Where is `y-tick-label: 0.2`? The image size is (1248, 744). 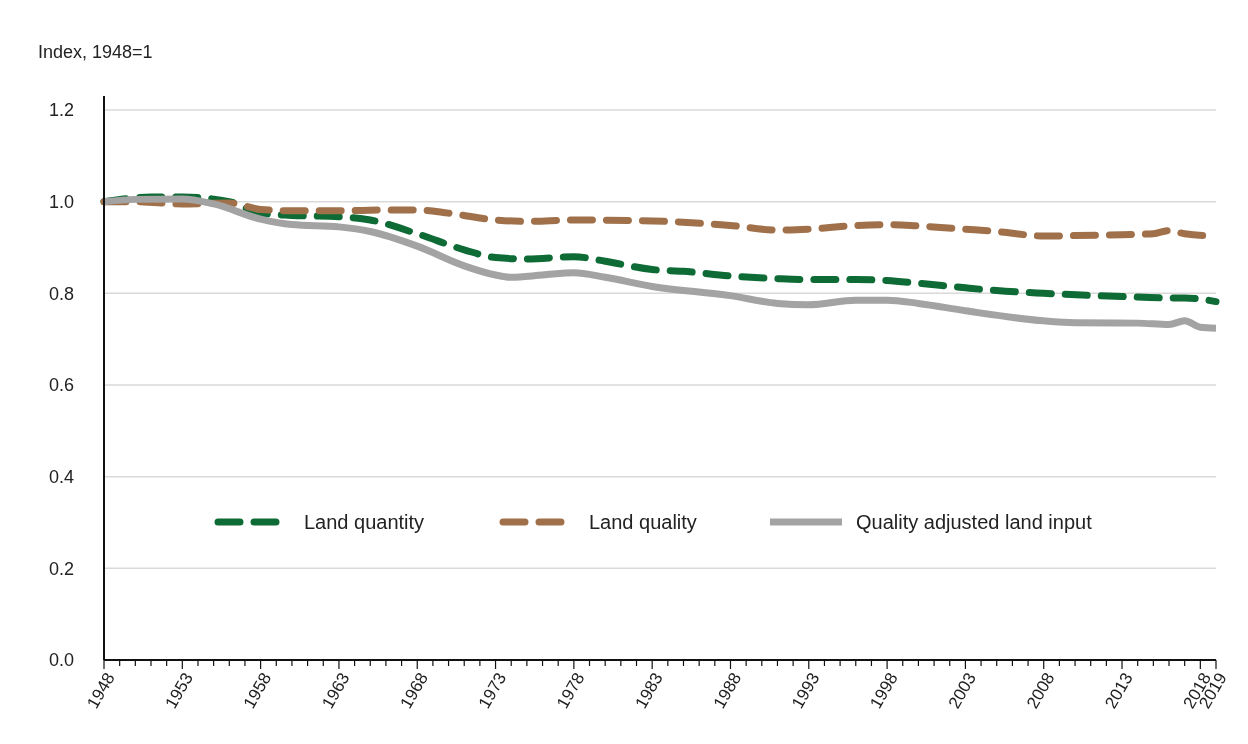
y-tick-label: 0.2 is located at coordinates (61, 568).